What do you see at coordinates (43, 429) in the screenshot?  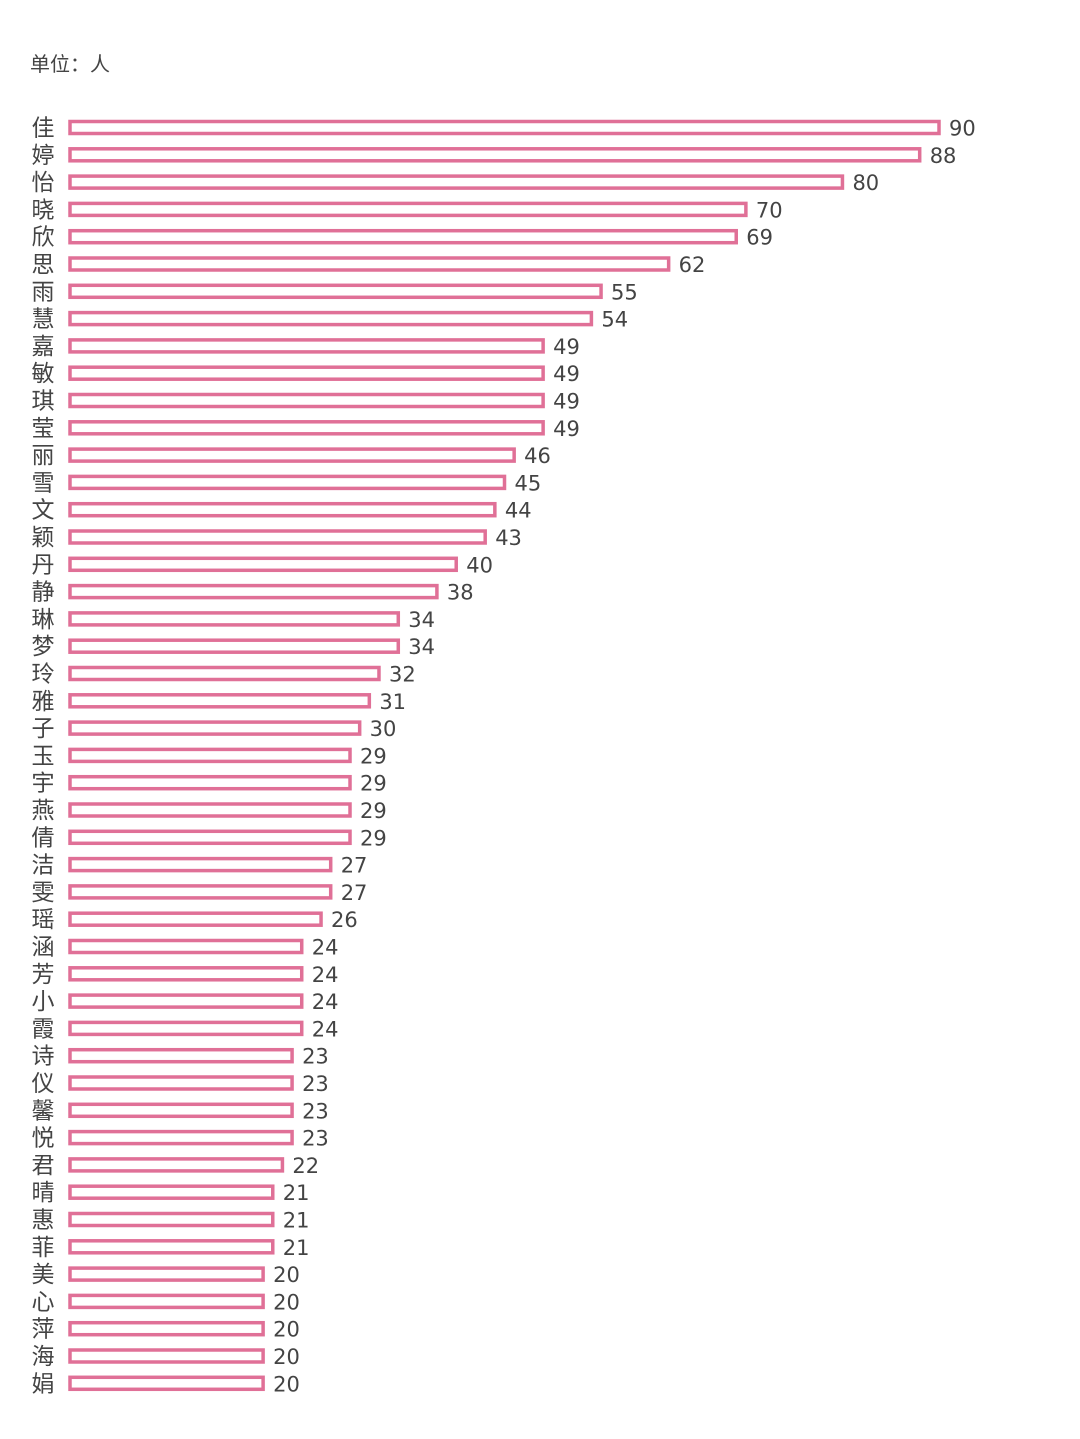 I see `category-label: 莹` at bounding box center [43, 429].